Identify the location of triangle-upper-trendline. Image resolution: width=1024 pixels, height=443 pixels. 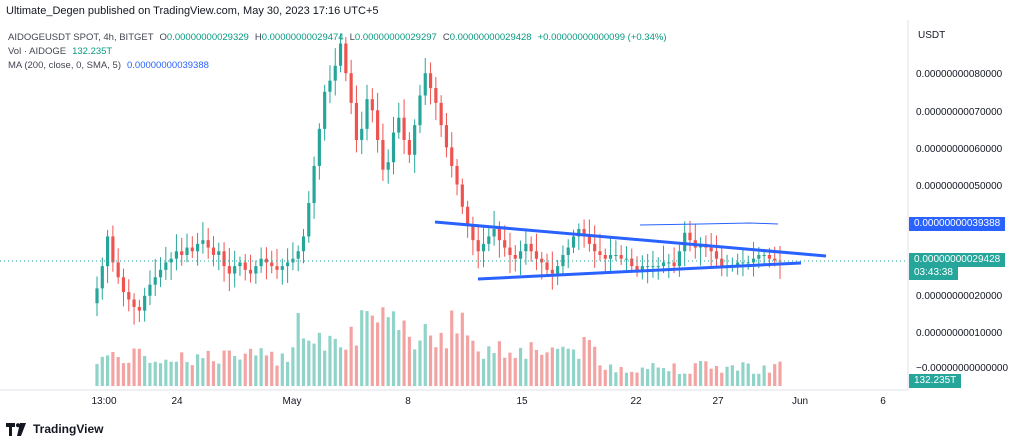
(630, 239).